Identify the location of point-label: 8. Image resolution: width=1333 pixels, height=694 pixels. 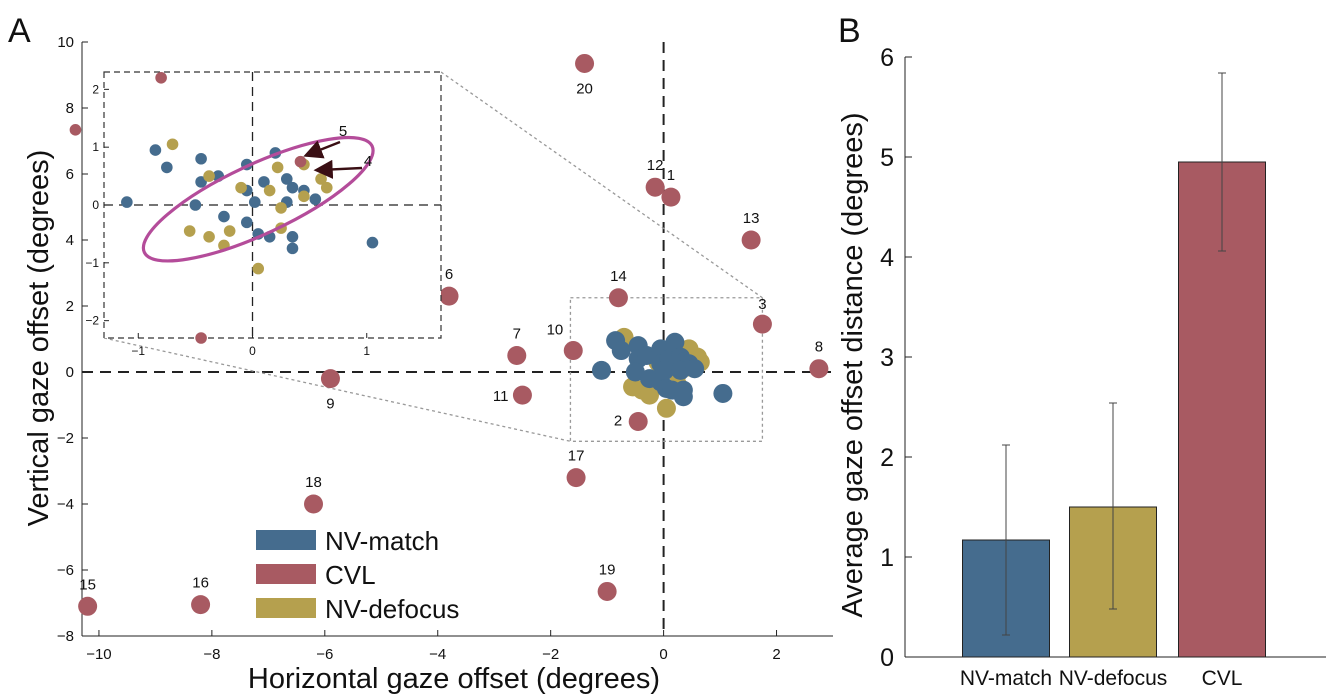
(819, 347).